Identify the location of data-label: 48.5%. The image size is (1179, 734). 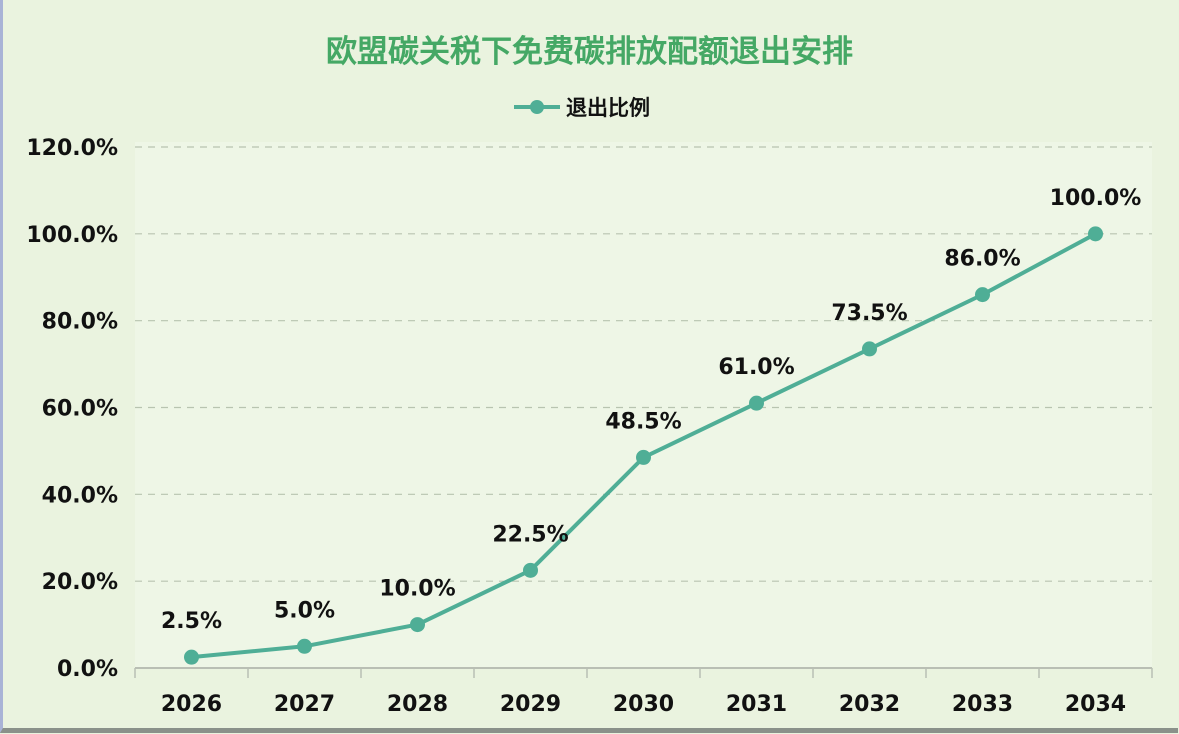
(643, 421).